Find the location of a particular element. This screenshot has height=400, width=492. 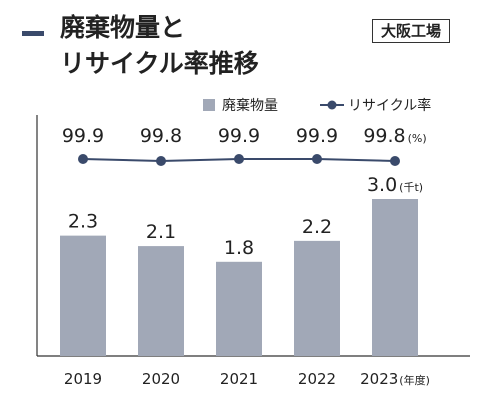

x-unit-label: (年度) is located at coordinates (414, 380).